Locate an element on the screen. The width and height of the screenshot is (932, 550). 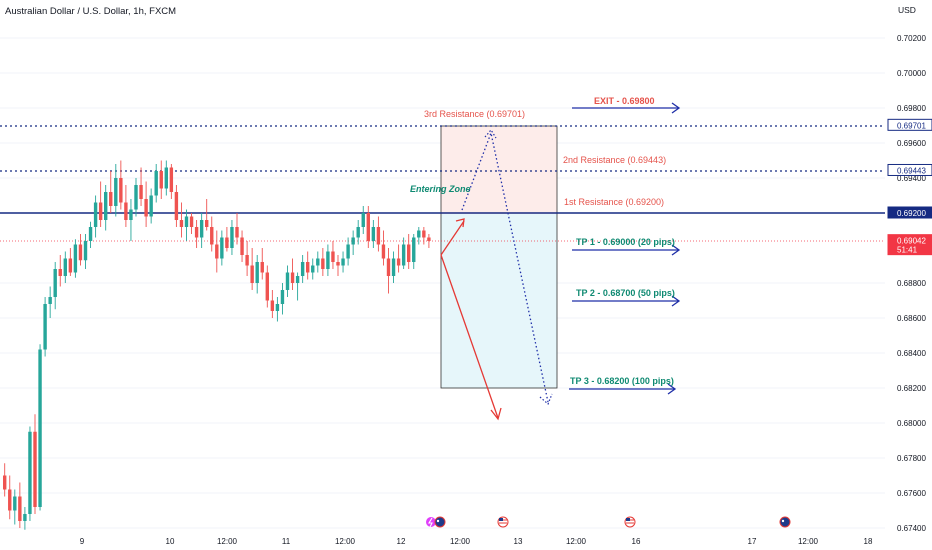
tp2-arrowhead is located at coordinates (676, 301).